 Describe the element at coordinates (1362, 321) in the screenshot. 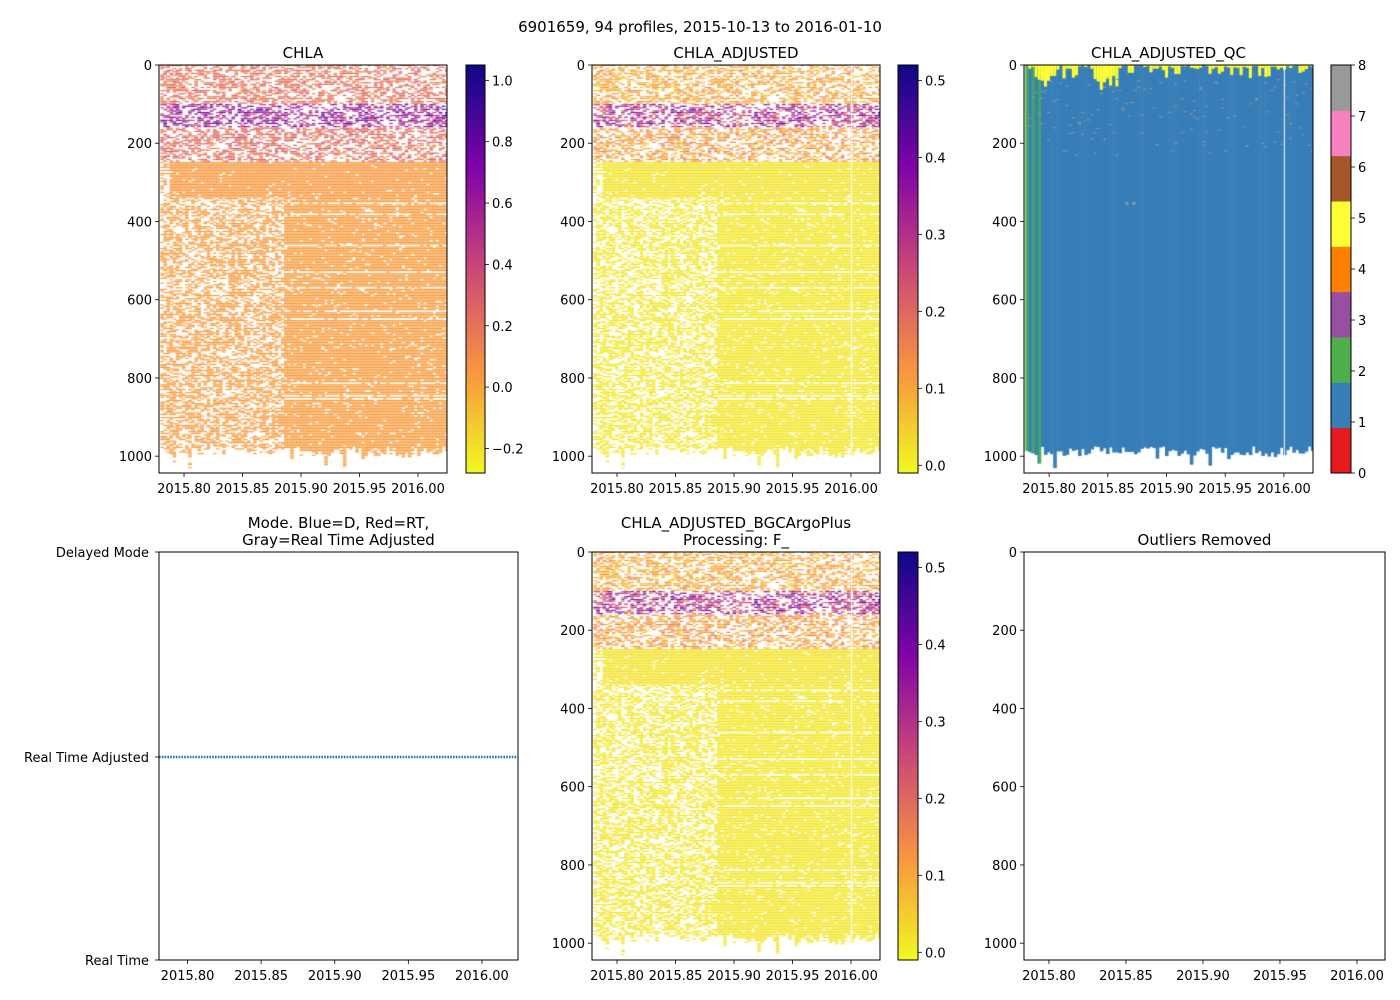

I see `colorbar-tick-label: 3` at that location.